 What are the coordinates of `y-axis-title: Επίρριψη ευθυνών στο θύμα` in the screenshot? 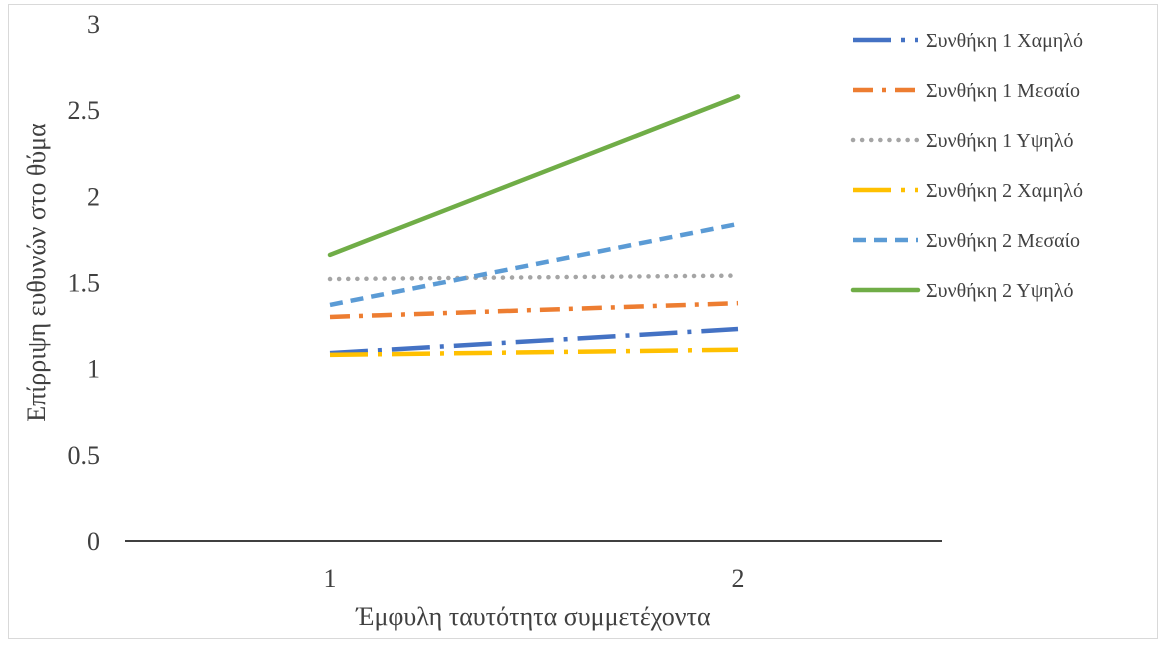 It's located at (36, 272).